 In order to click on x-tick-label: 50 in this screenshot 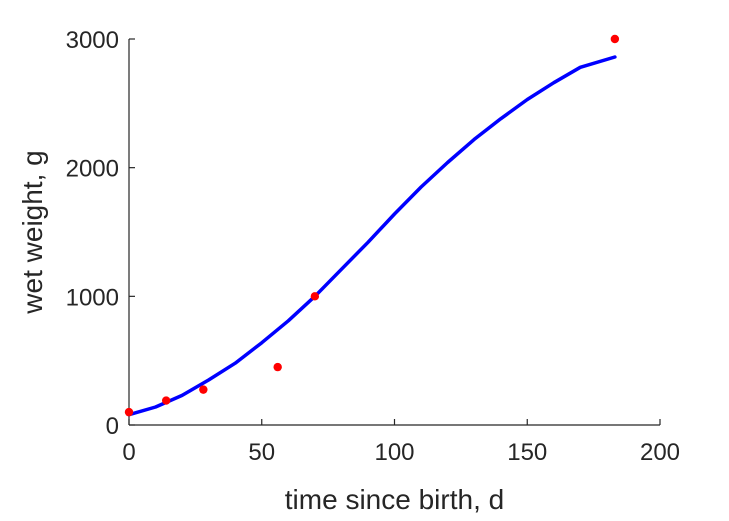, I will do `click(261, 452)`.